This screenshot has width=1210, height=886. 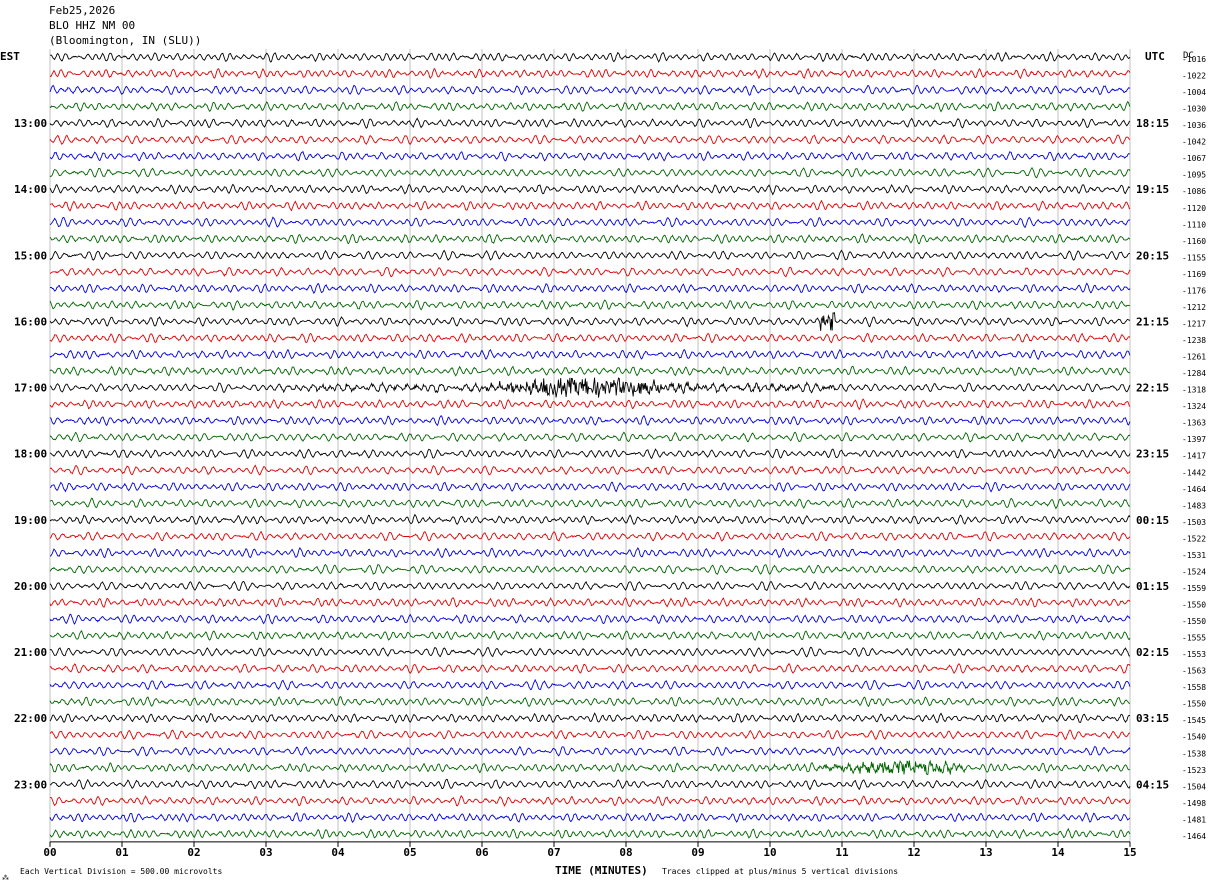 I want to click on left-hour-label: 18:00, so click(x=30, y=454).